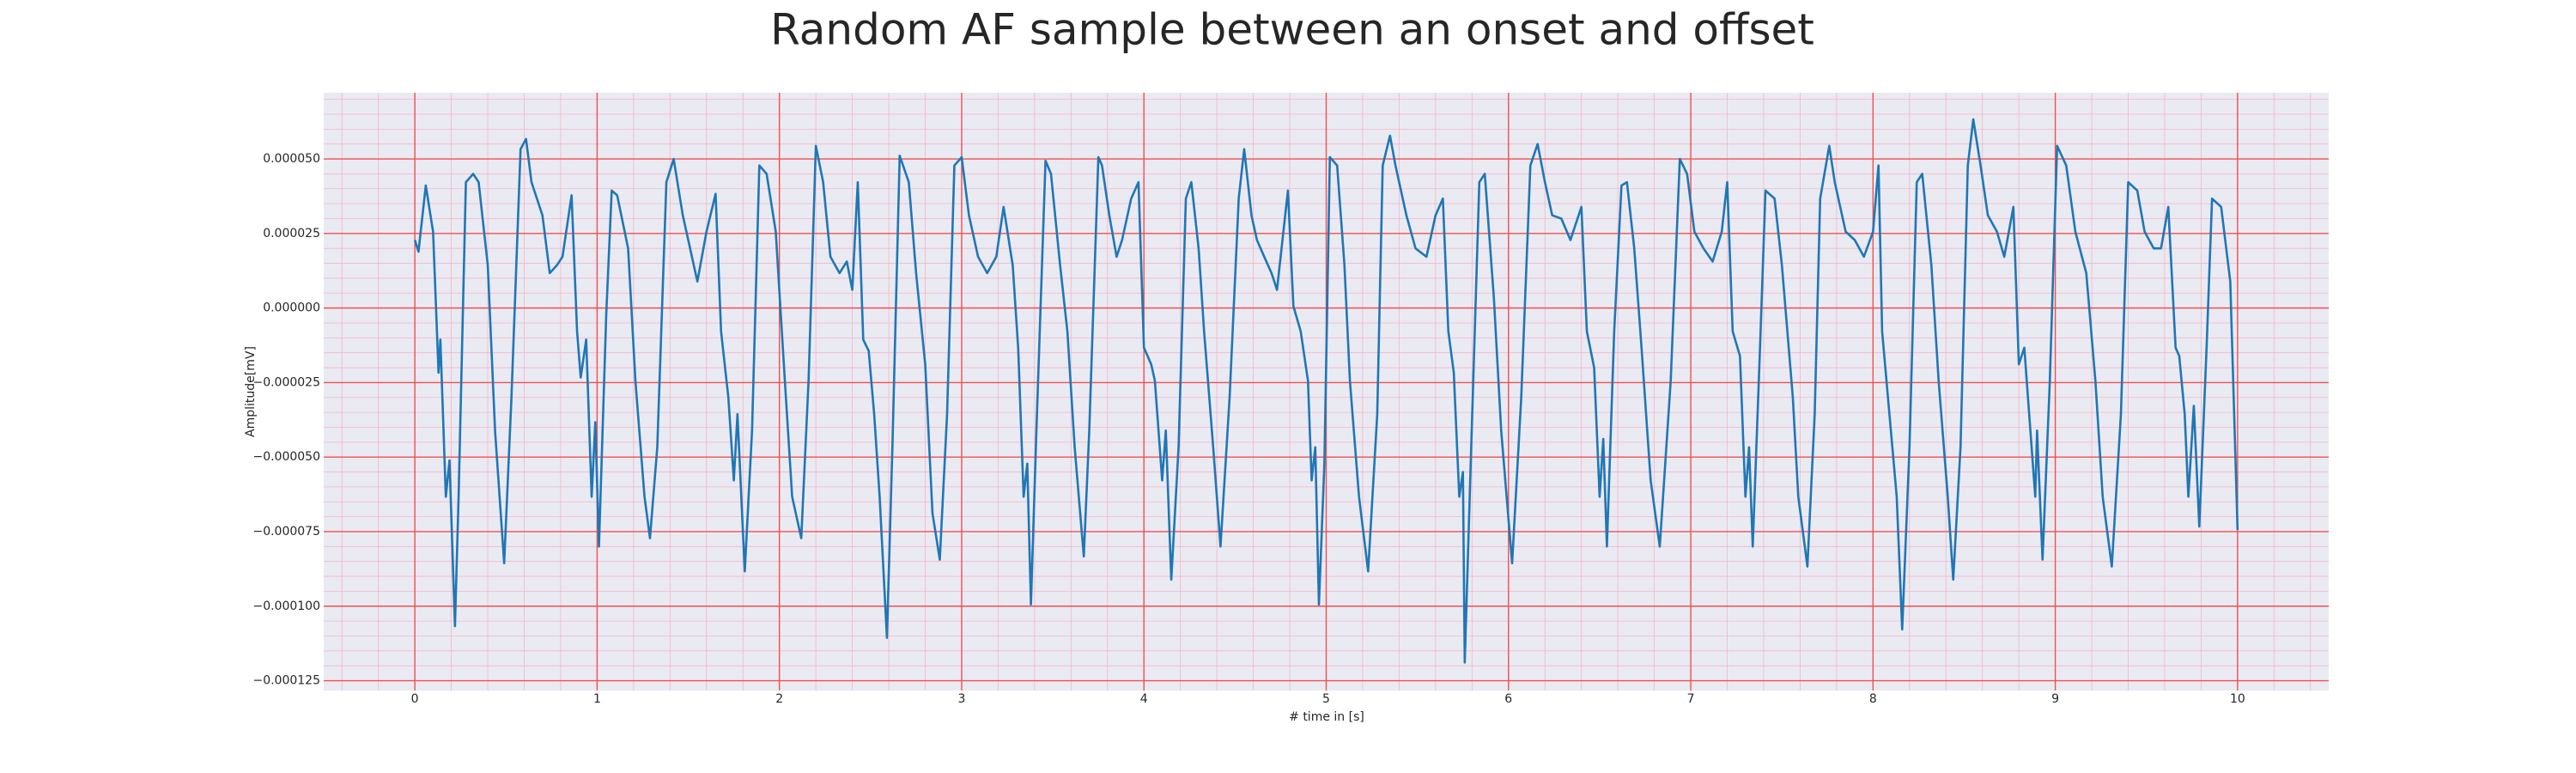  Describe the element at coordinates (1326, 699) in the screenshot. I see `x-tick-label: 5` at that location.